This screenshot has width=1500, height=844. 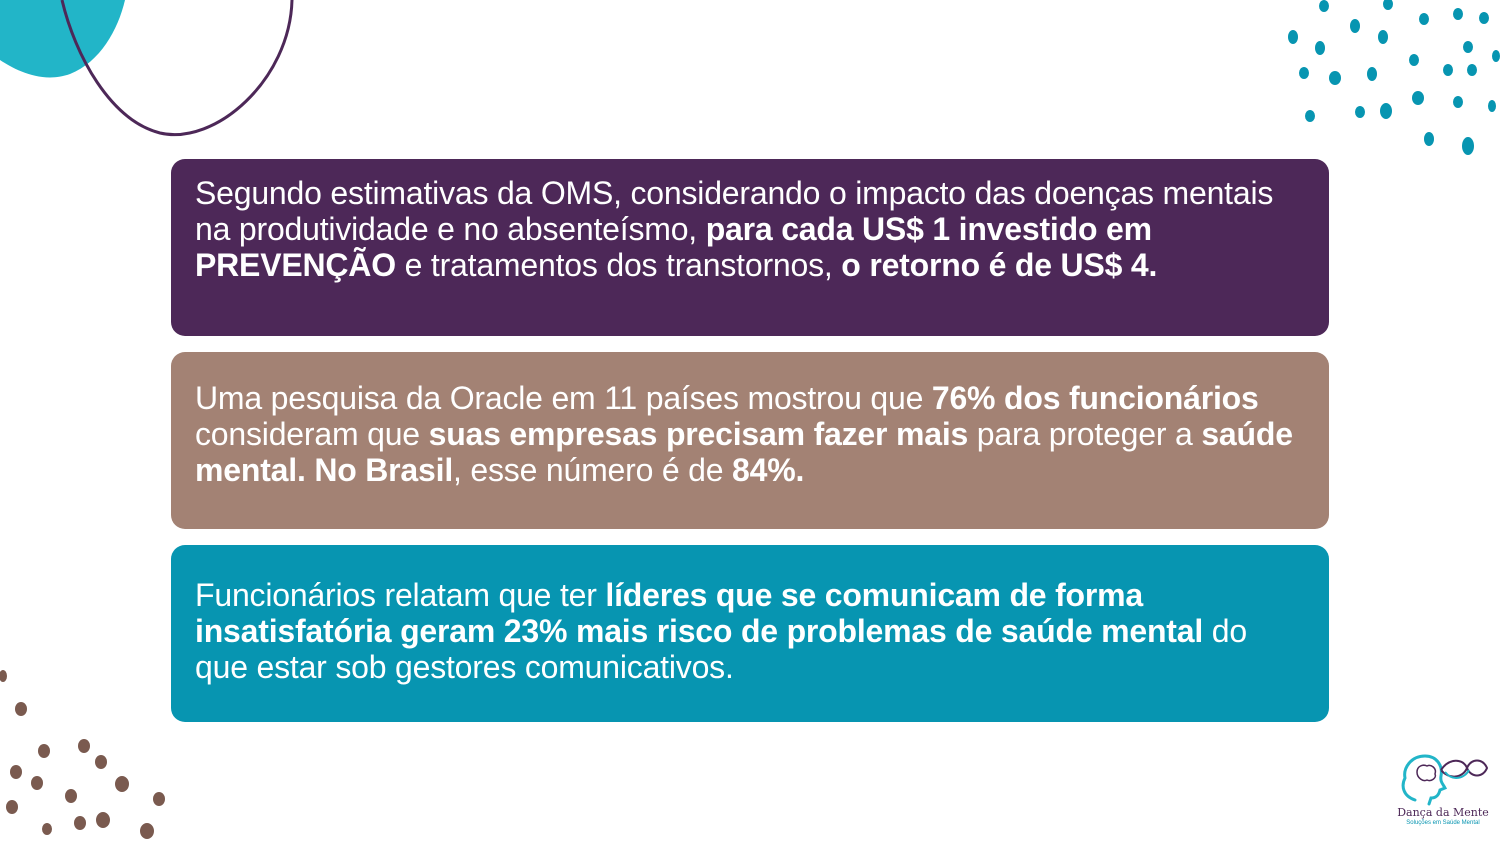 What do you see at coordinates (999, 265) in the screenshot?
I see `text-segment-bold: o retorno é de US$ 4.` at bounding box center [999, 265].